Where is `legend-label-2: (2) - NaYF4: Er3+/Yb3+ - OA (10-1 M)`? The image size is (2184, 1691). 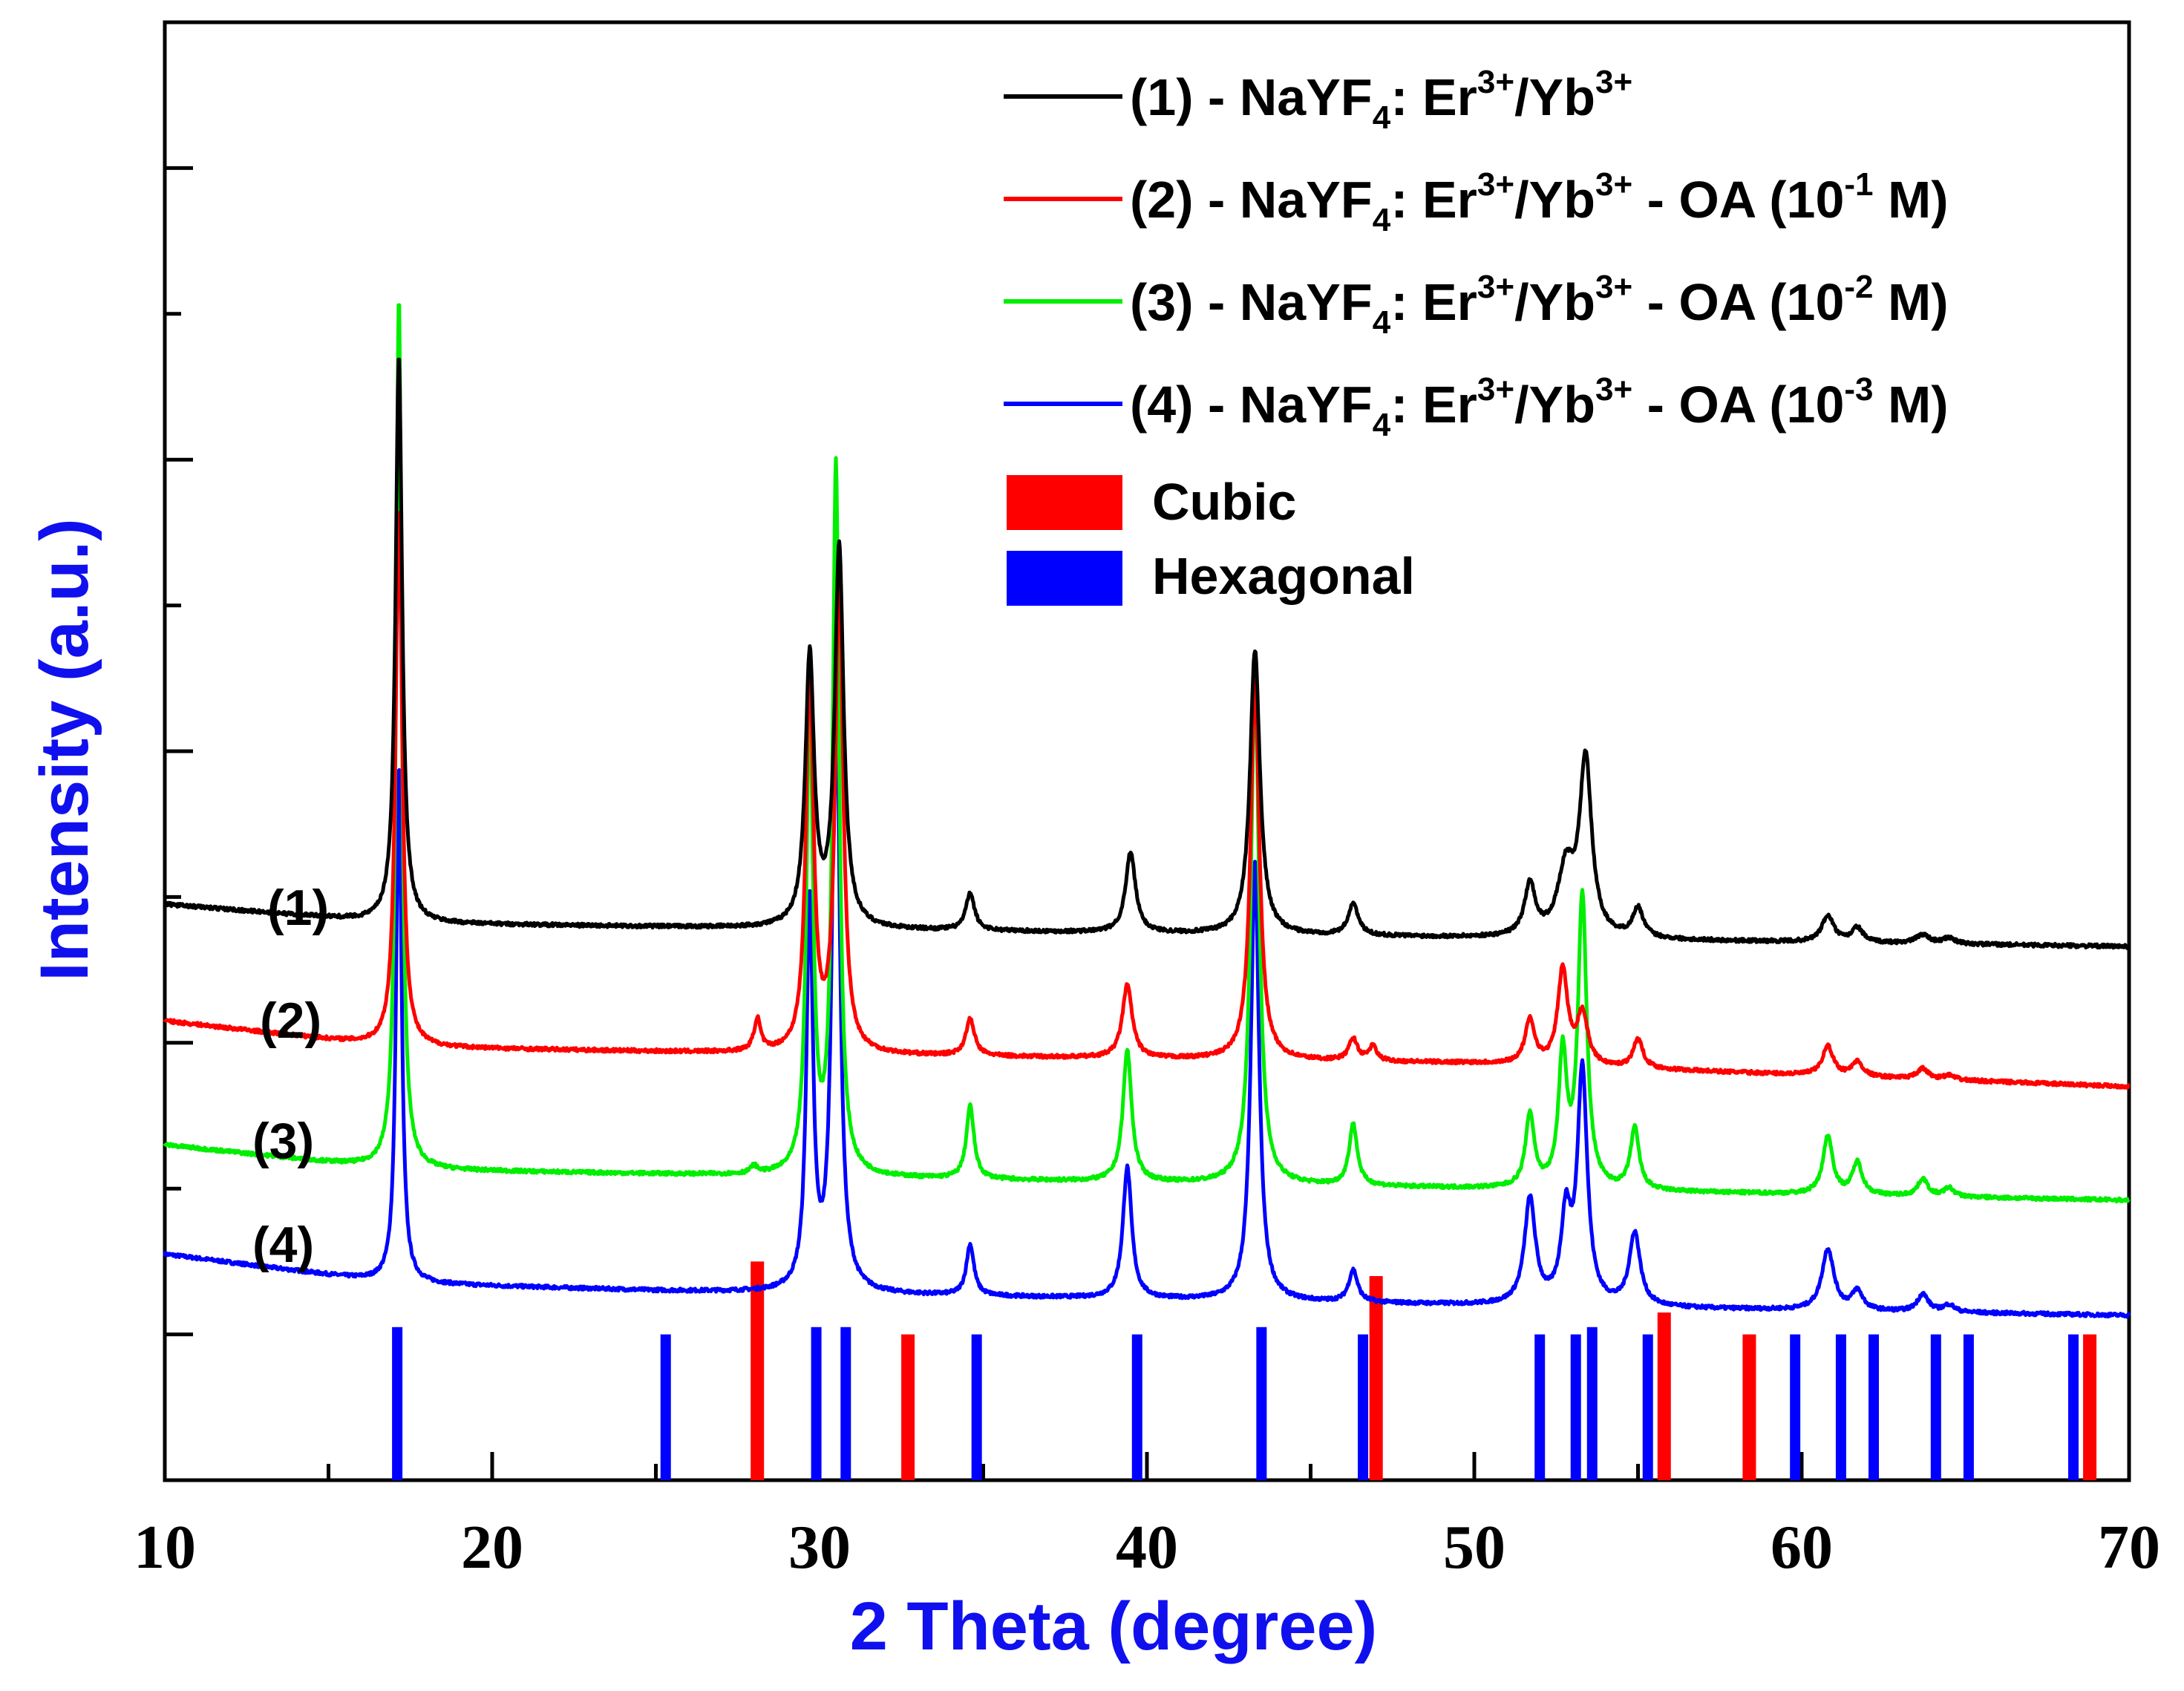
legend-label-2: (2) - NaYF4: Er3+/Yb3+ - OA (10-1 M) is located at coordinates (1539, 202).